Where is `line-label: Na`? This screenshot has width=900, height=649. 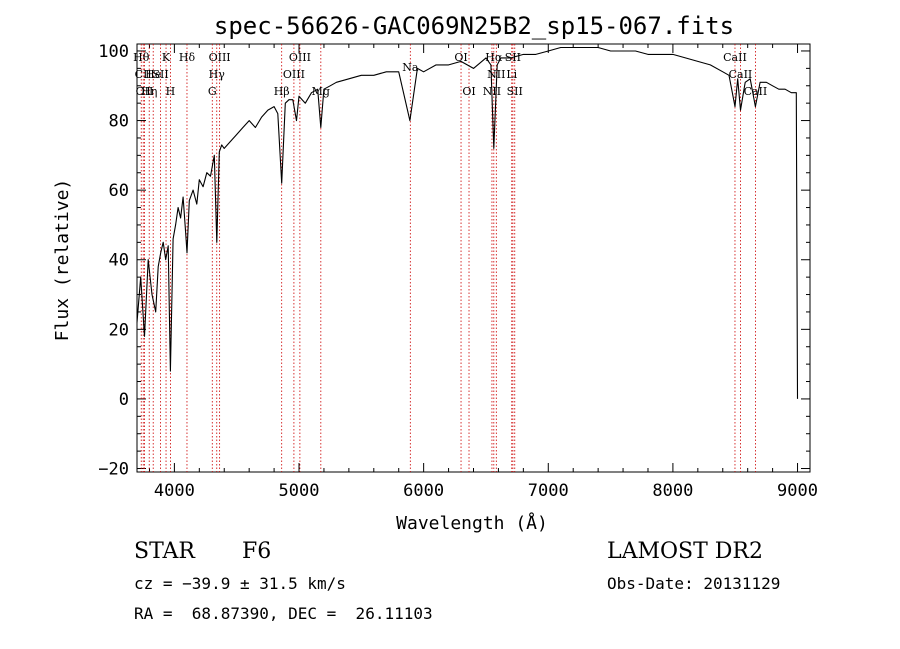 line-label: Na is located at coordinates (410, 67).